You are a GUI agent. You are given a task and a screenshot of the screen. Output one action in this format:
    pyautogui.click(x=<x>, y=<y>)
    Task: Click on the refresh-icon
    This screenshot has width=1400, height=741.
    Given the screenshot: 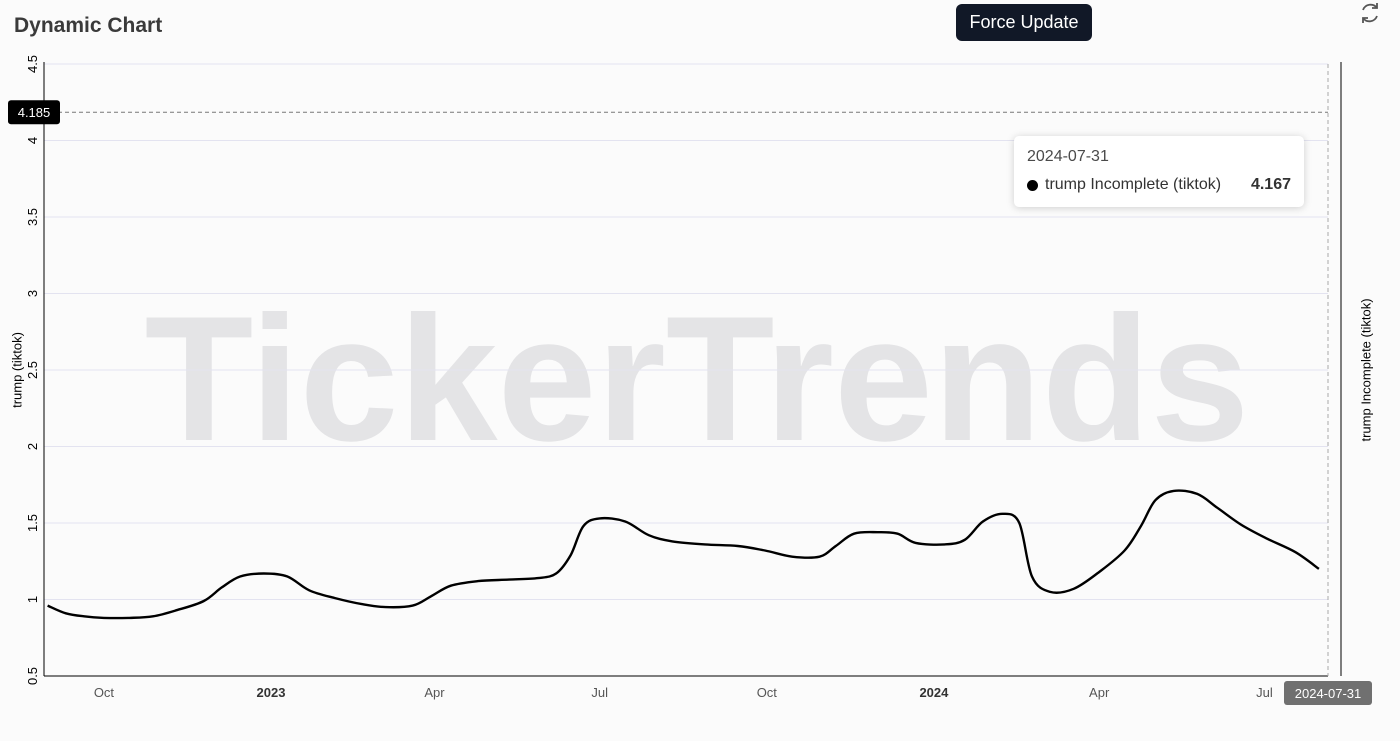 What is the action you would take?
    pyautogui.click(x=1370, y=13)
    